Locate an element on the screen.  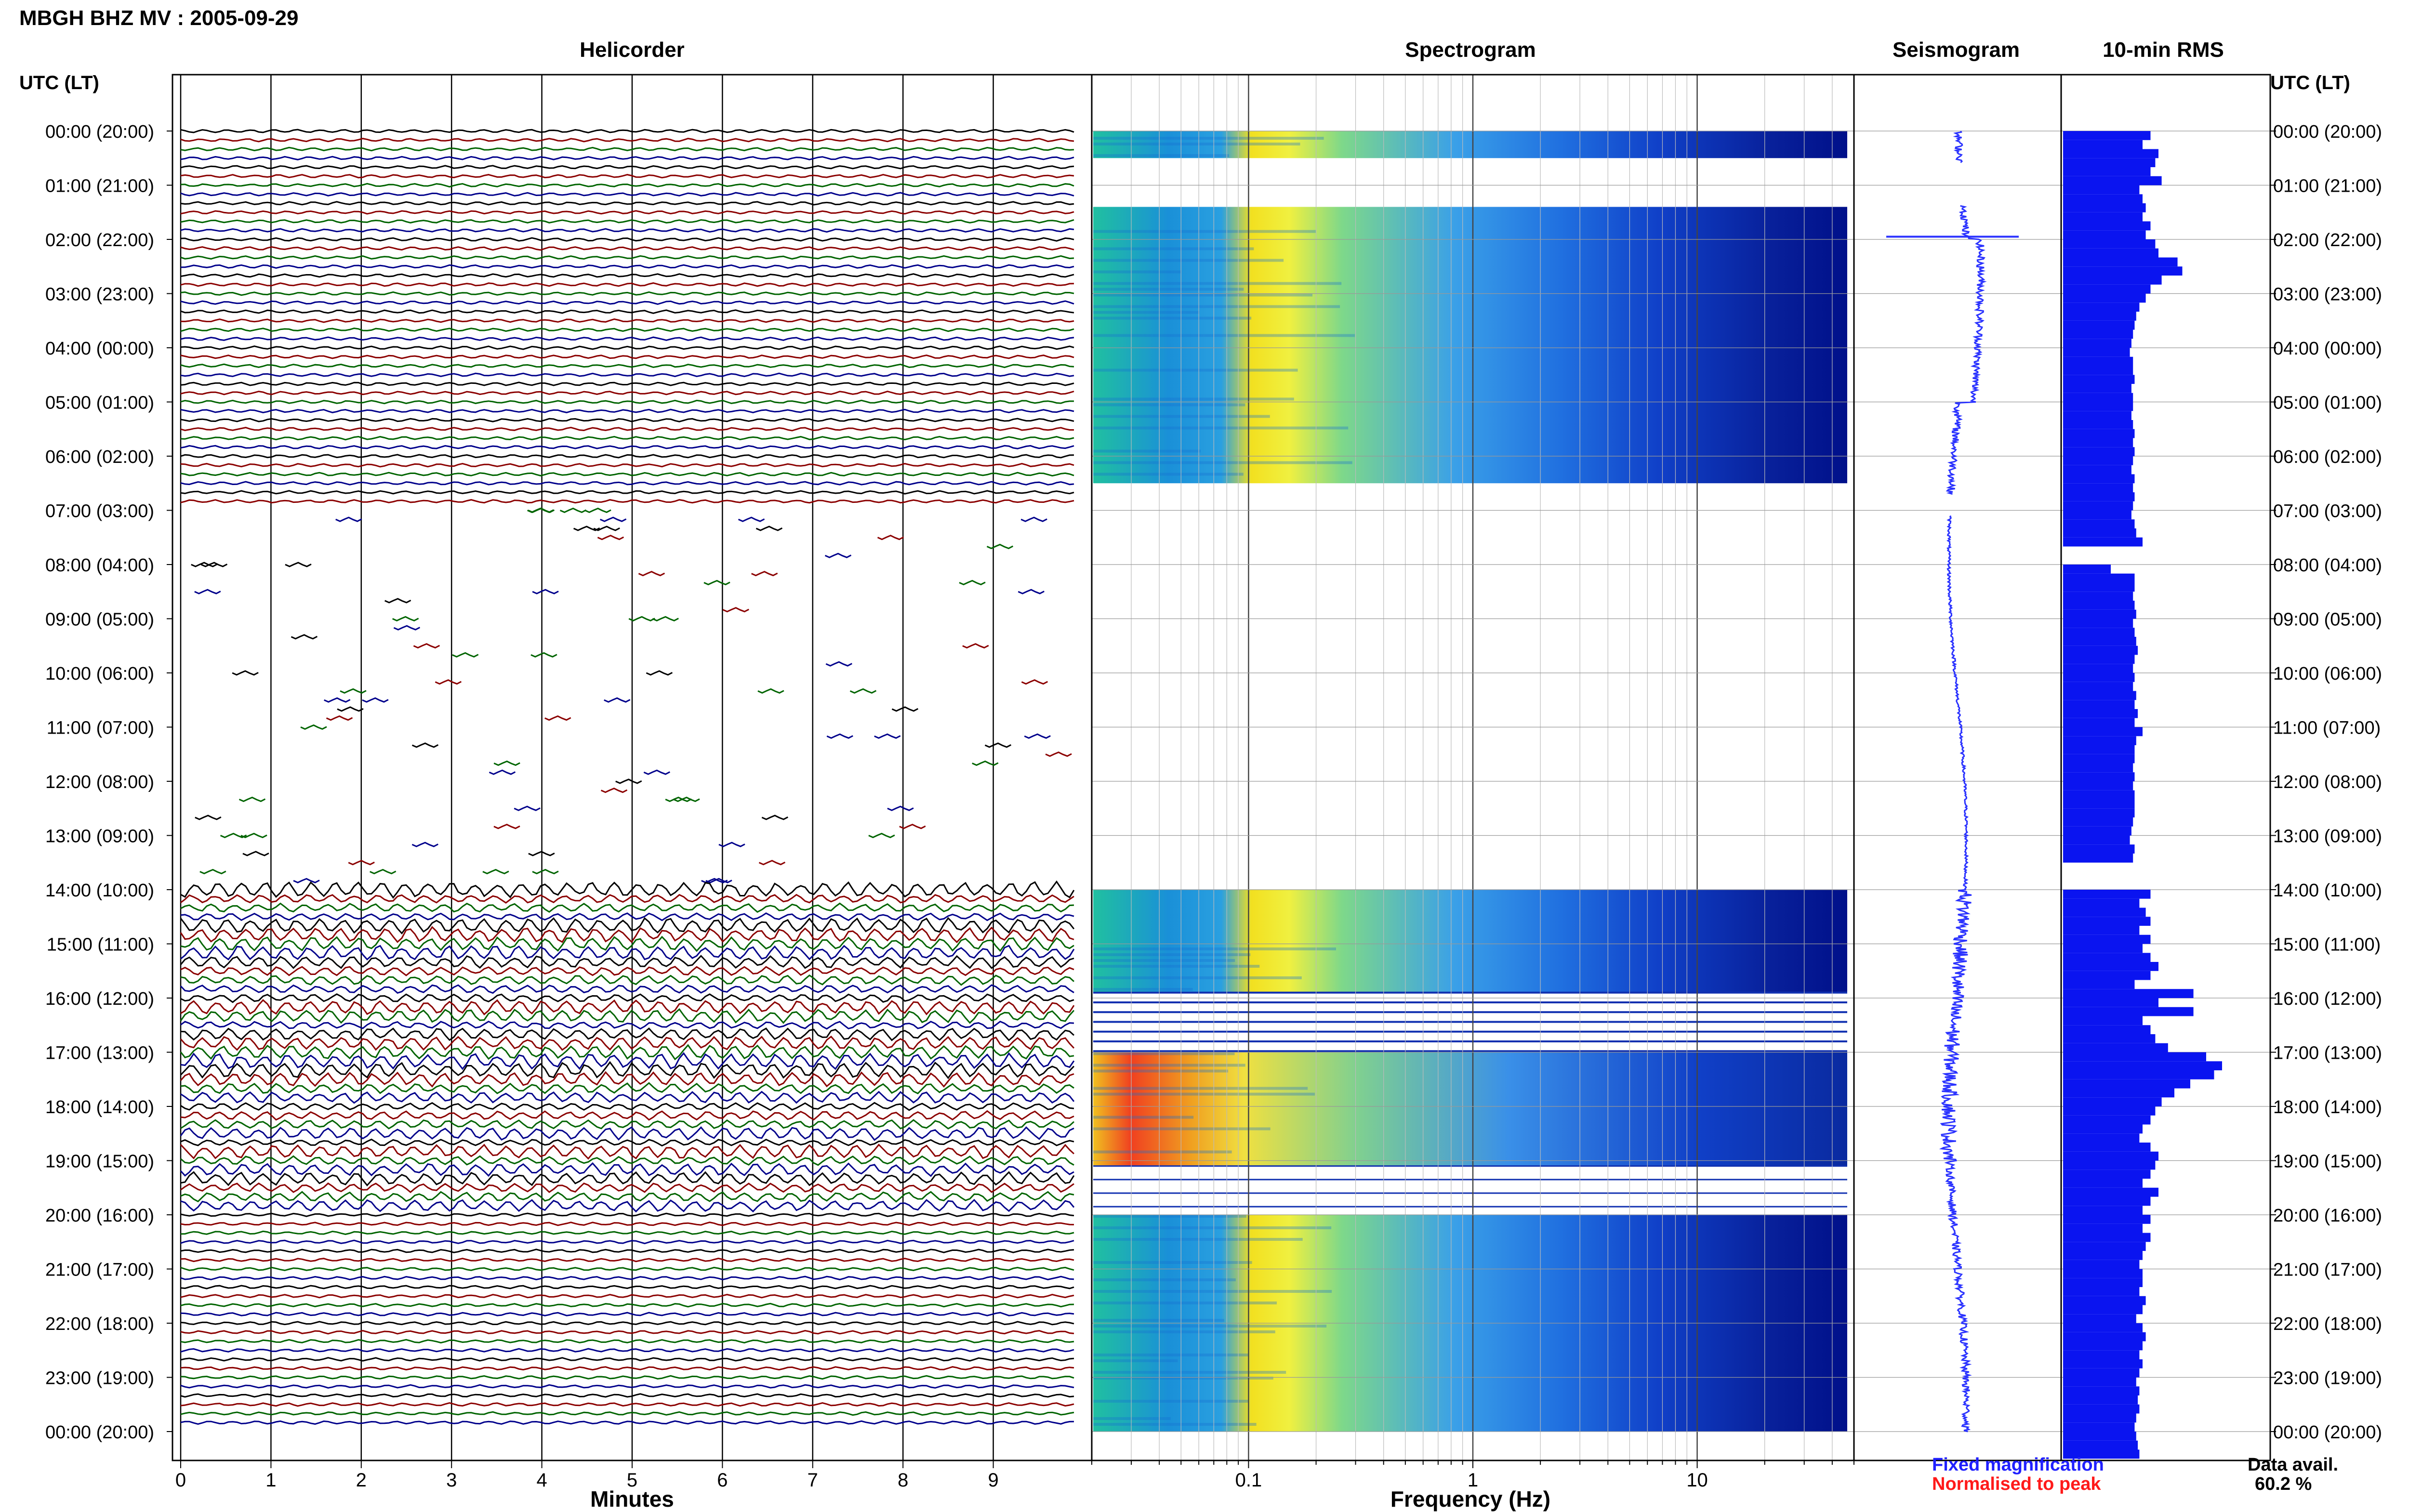
hour-label-left: 17:00 (13:00) is located at coordinates (99, 1053).